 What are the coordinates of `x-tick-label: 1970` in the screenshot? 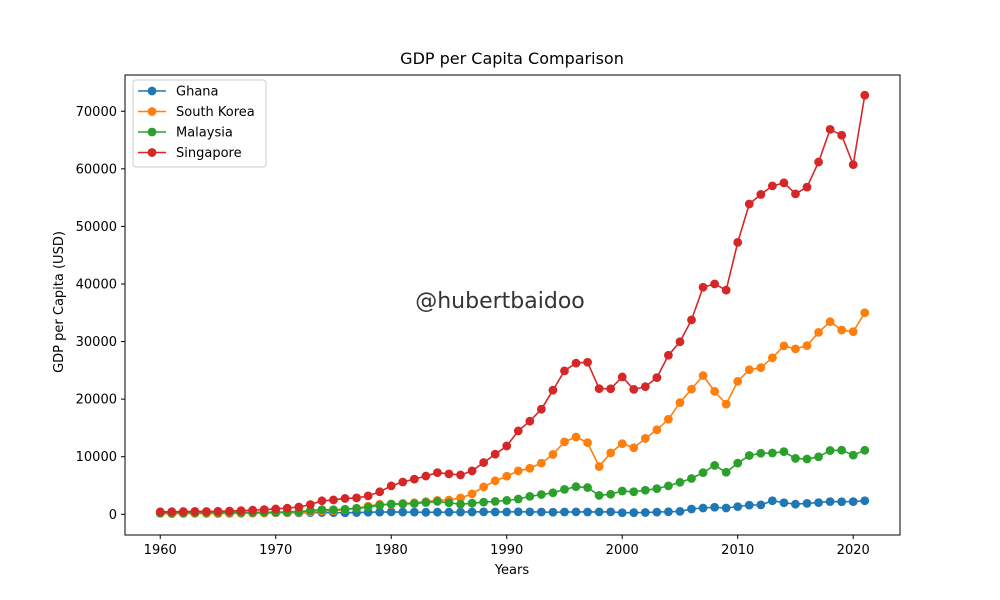 It's located at (275, 550).